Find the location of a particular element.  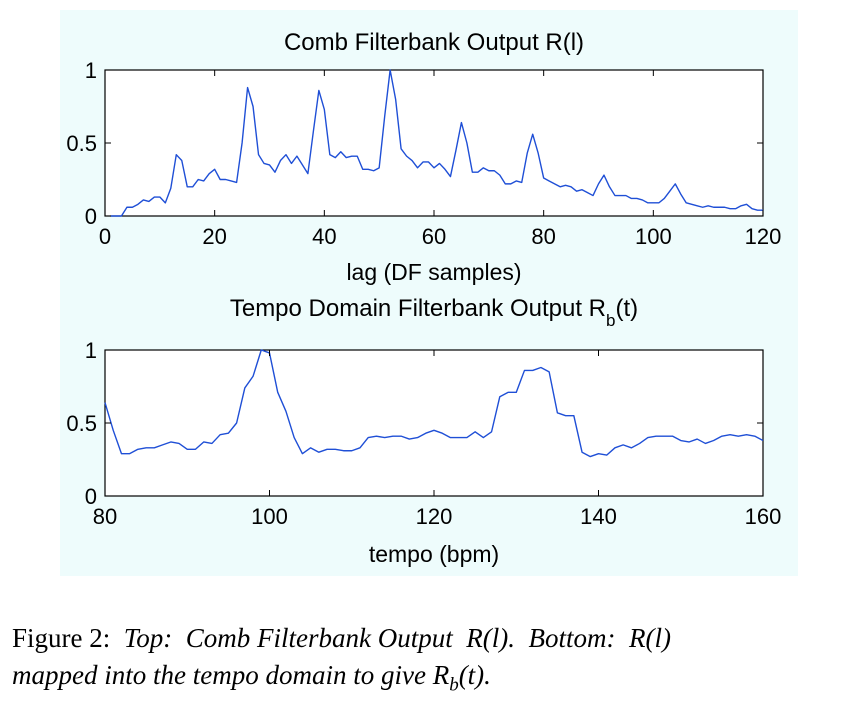

chart1-xtick-label: 120 is located at coordinates (763, 236).